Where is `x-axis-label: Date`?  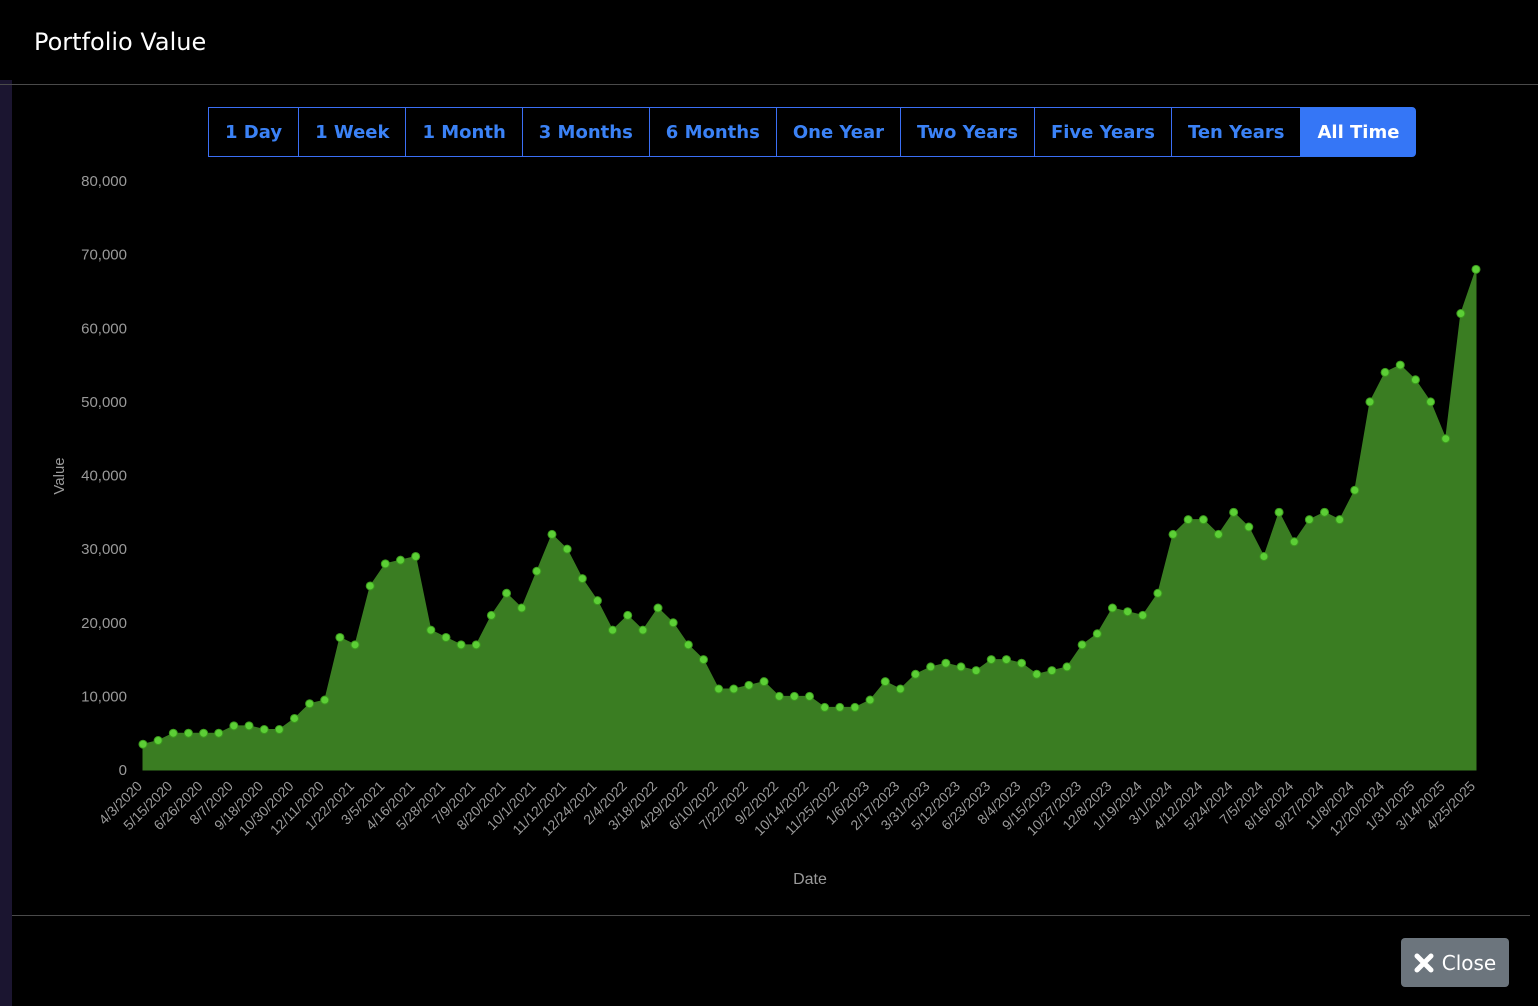 x-axis-label: Date is located at coordinates (810, 879).